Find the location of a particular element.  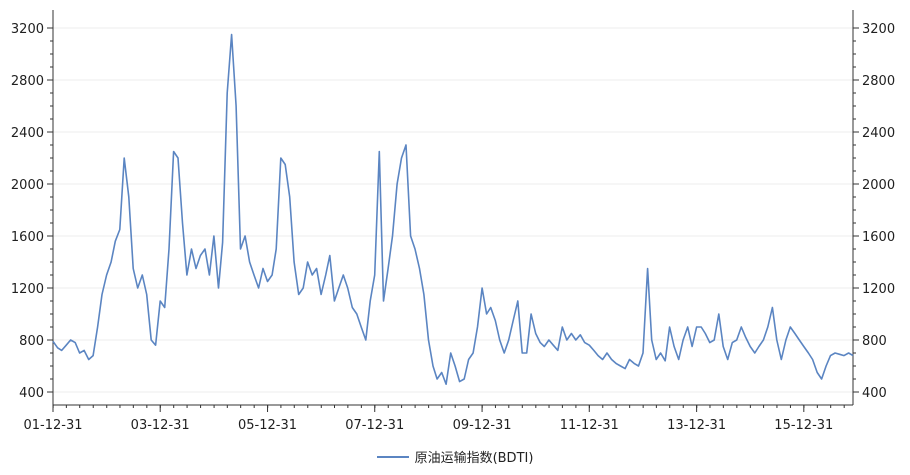

y-tick-label-left: 1600 is located at coordinates (27, 237).